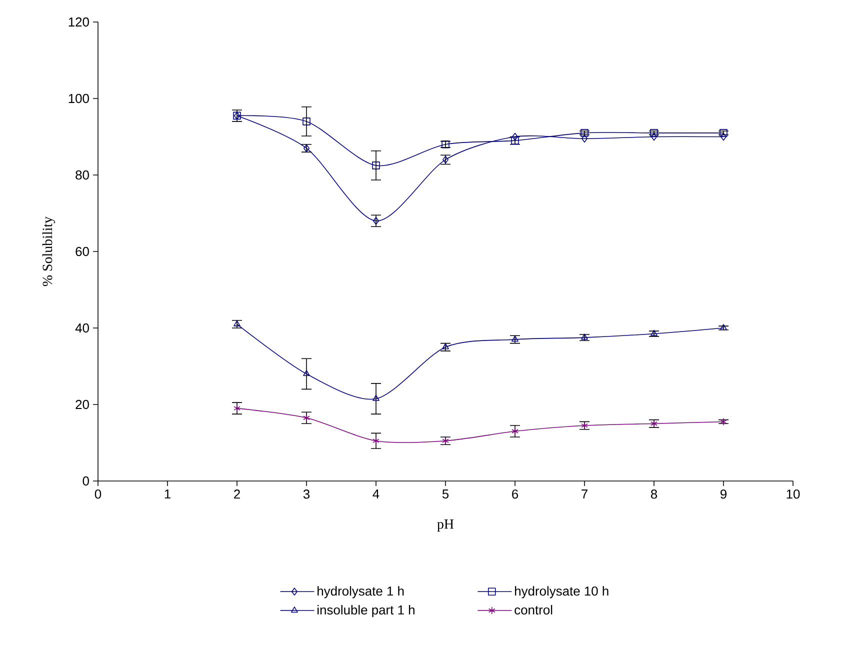 This screenshot has width=851, height=659. Describe the element at coordinates (237, 494) in the screenshot. I see `x-tick-label: 2` at that location.